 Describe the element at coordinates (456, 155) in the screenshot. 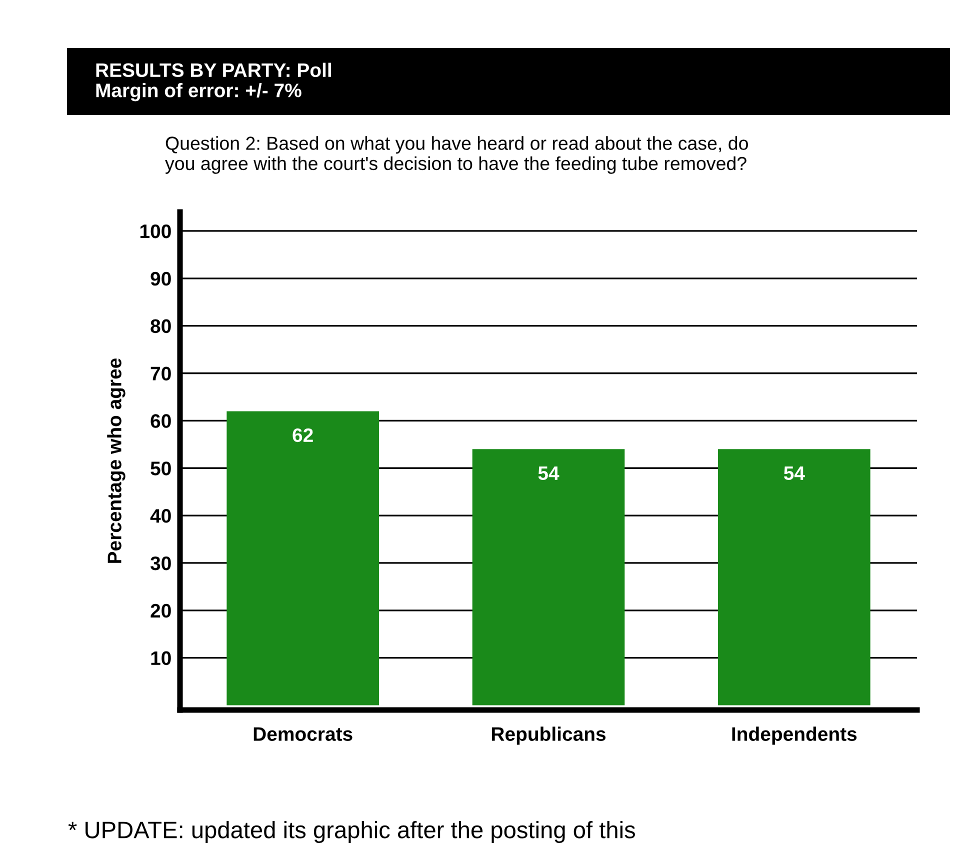

I see `chart-subtitle: Question 2: Based on what you have heard or read about the case, do you agree with the court's decision to have the feeding tube removed?` at that location.